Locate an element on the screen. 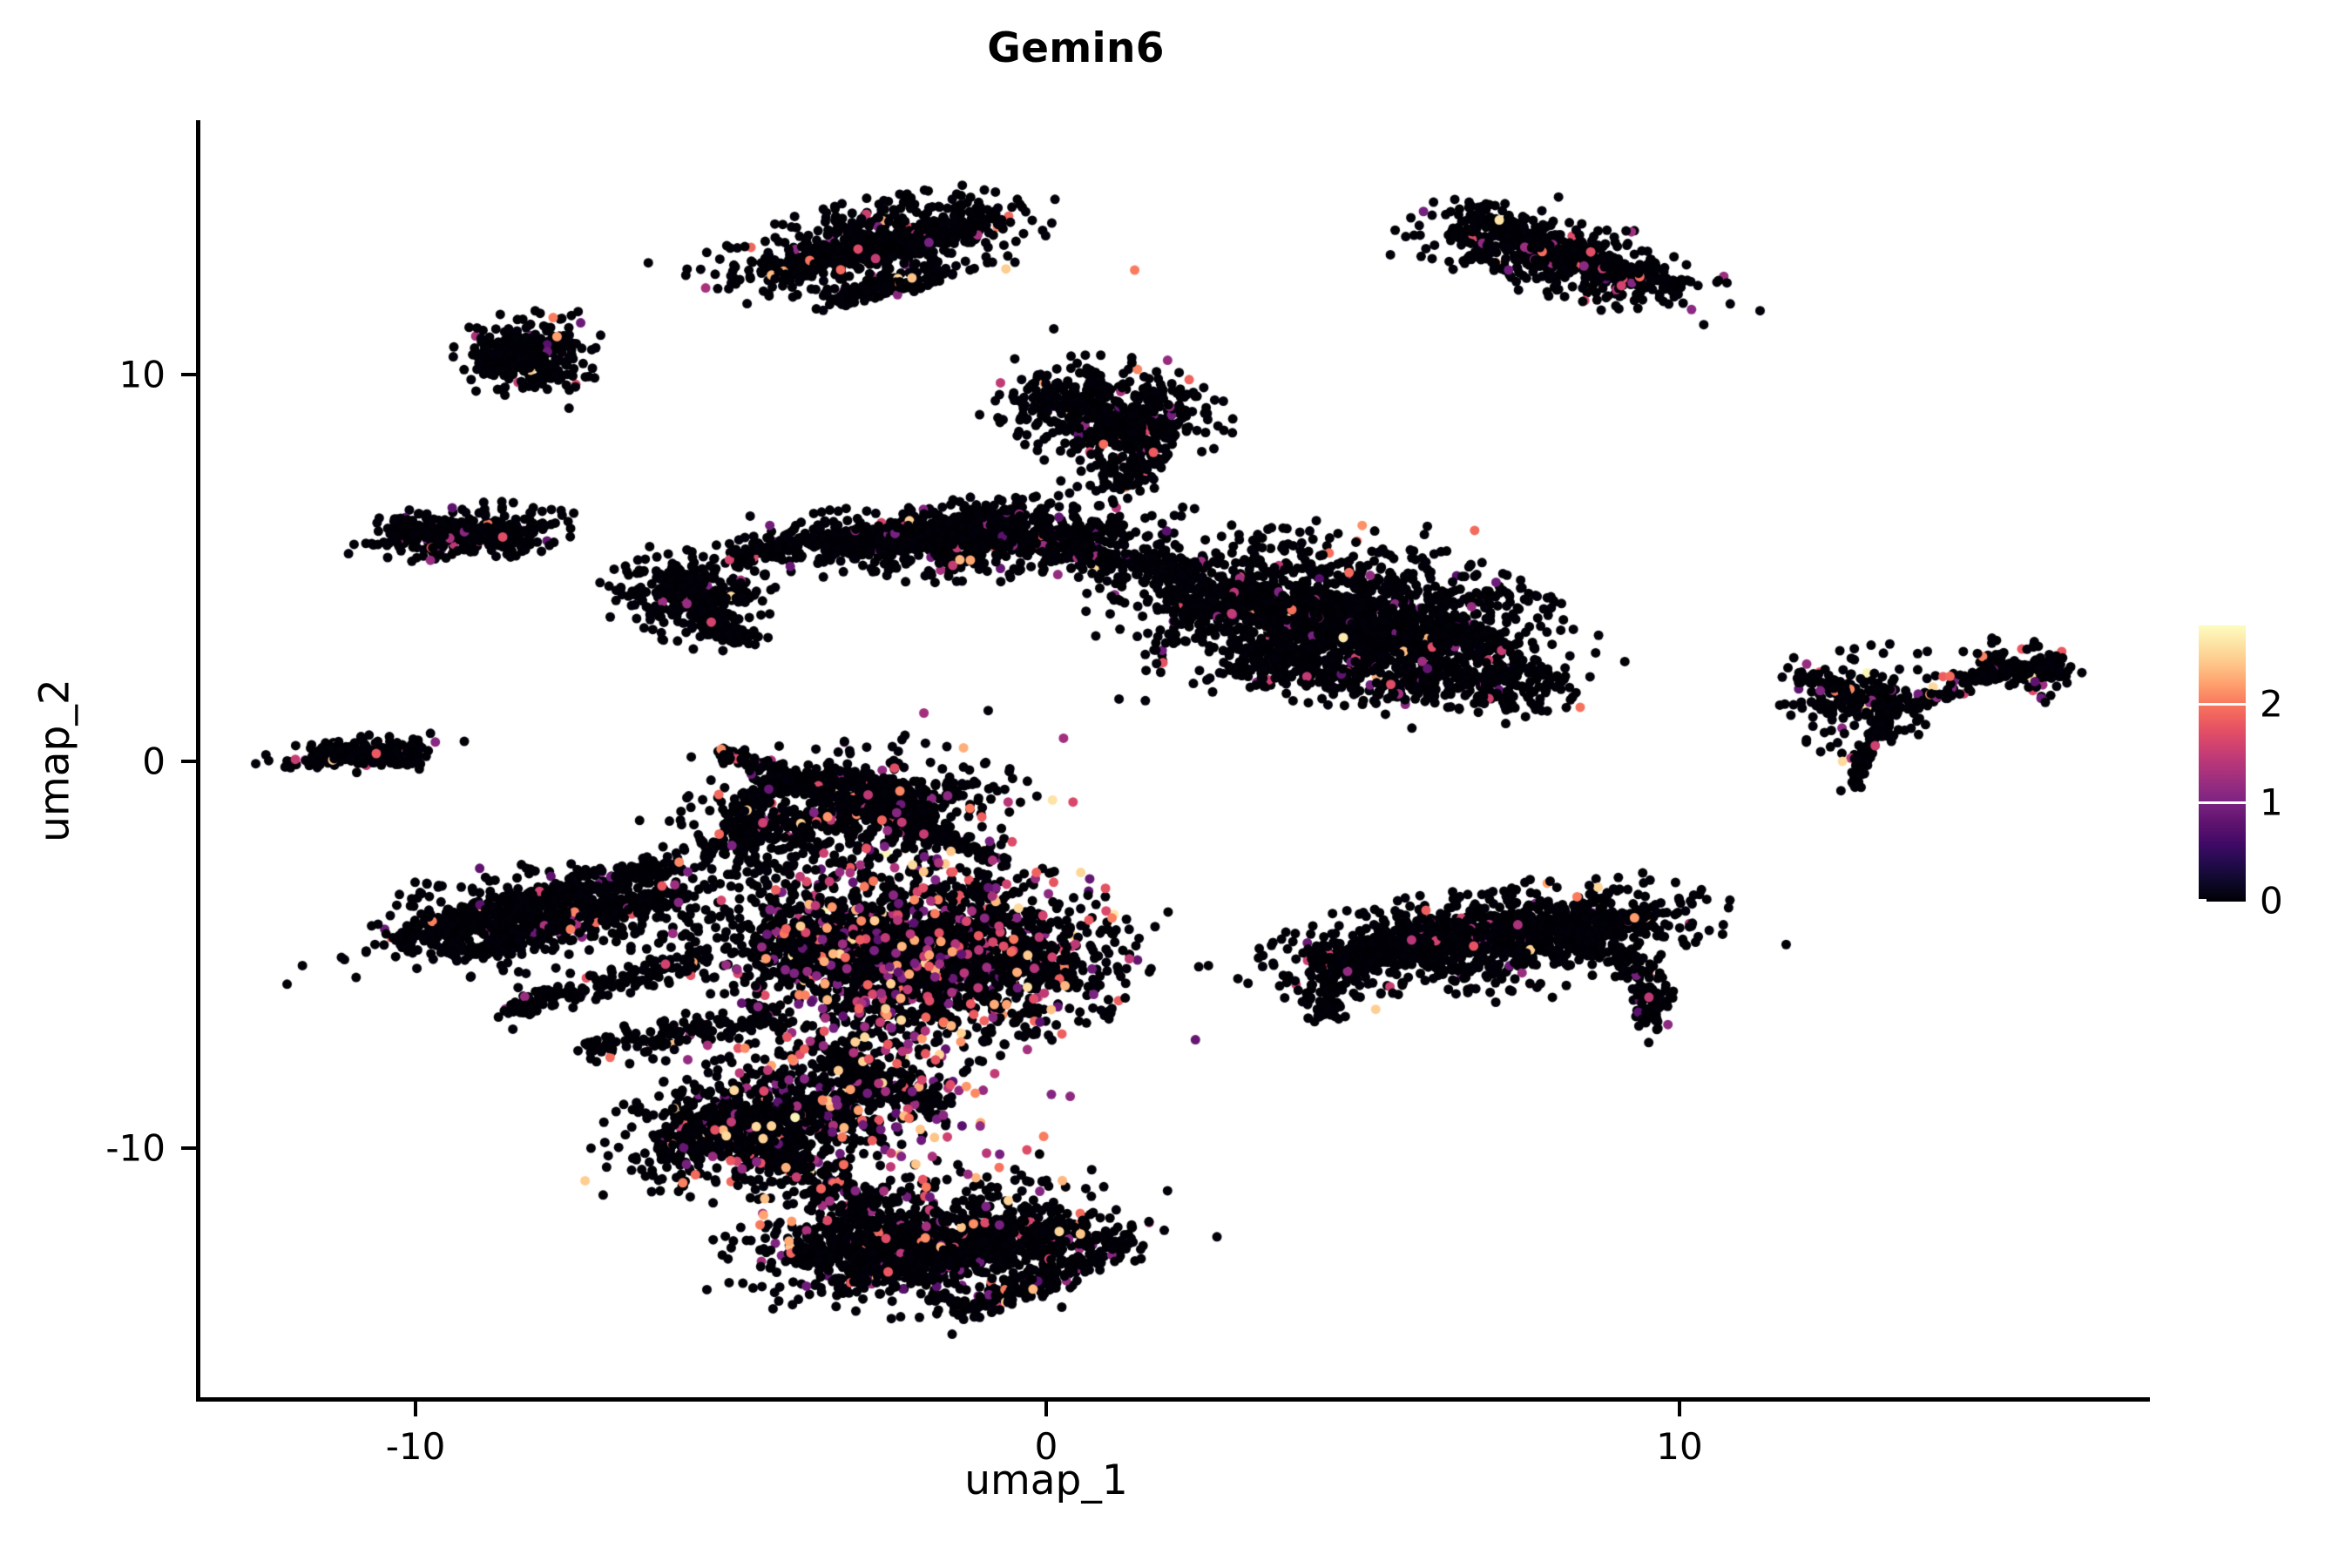 The width and height of the screenshot is (2352, 1568). x-tick-label-0: 0 is located at coordinates (1046, 1447).